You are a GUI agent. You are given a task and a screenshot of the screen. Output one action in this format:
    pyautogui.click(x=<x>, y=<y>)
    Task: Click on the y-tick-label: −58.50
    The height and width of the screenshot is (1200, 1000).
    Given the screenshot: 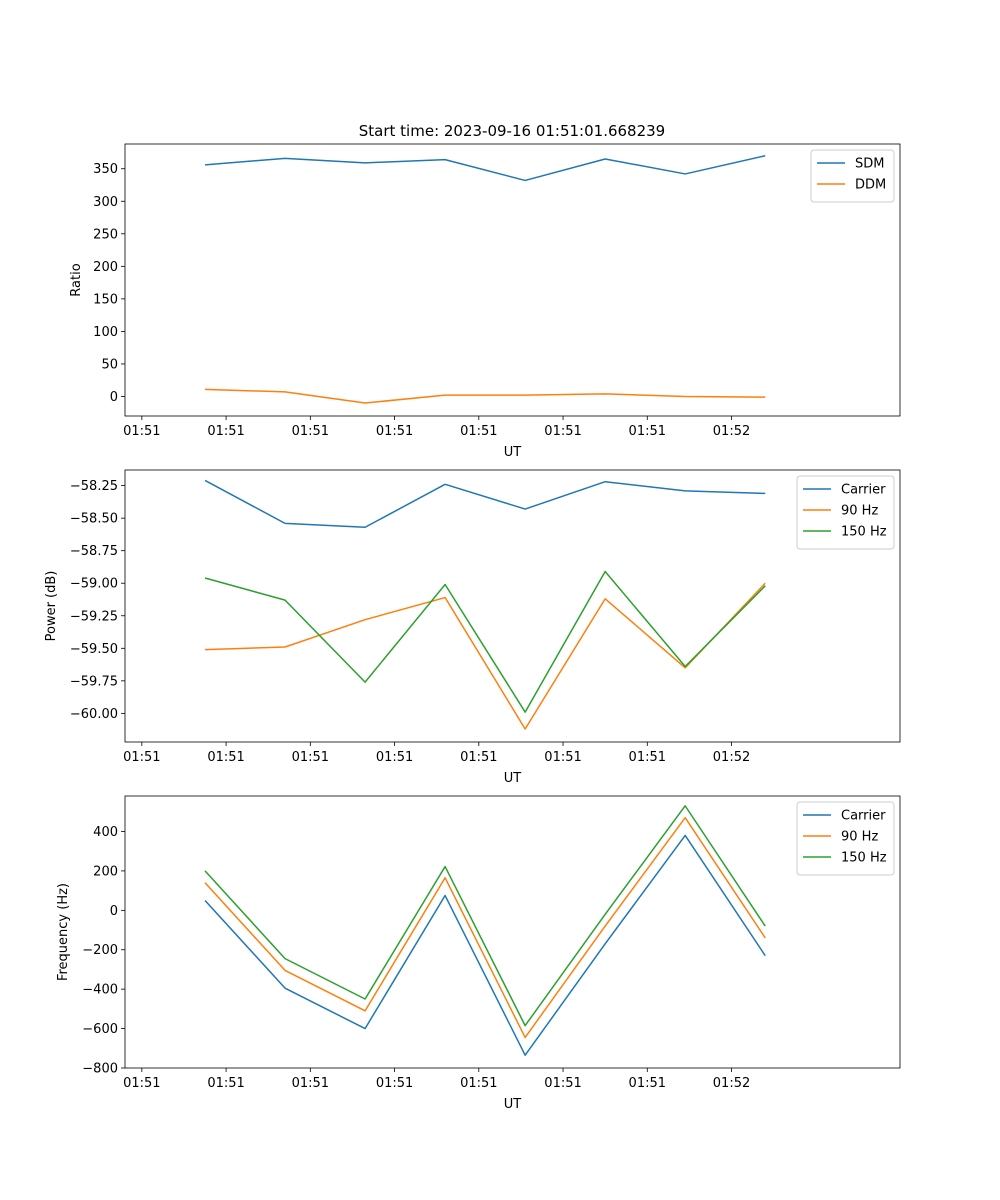 What is the action you would take?
    pyautogui.click(x=94, y=519)
    